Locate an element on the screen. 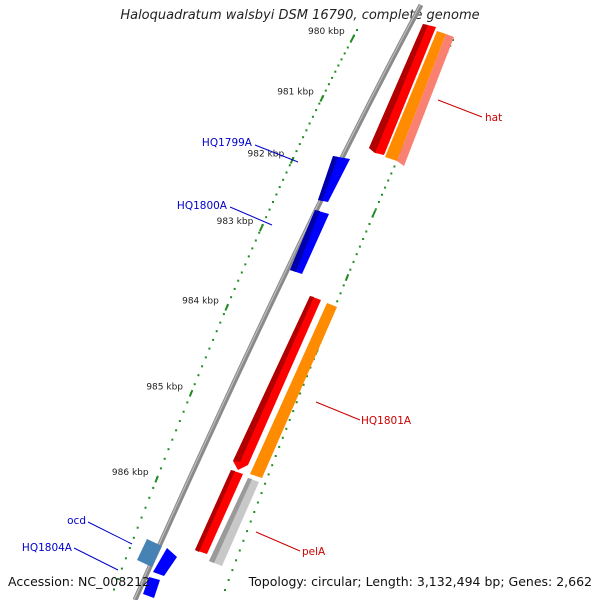  feature-hq1799a is located at coordinates (334, 179).